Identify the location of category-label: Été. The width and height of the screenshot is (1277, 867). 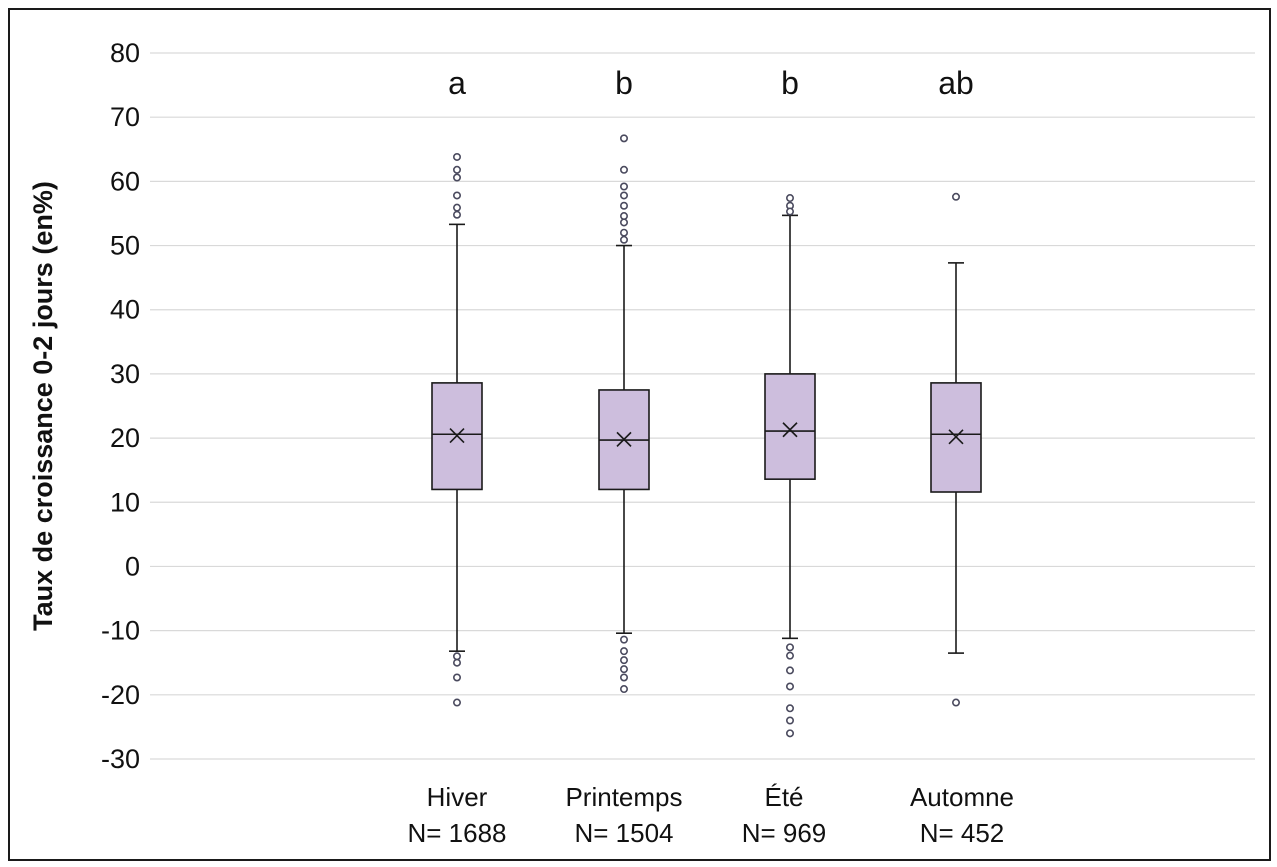
(783, 797).